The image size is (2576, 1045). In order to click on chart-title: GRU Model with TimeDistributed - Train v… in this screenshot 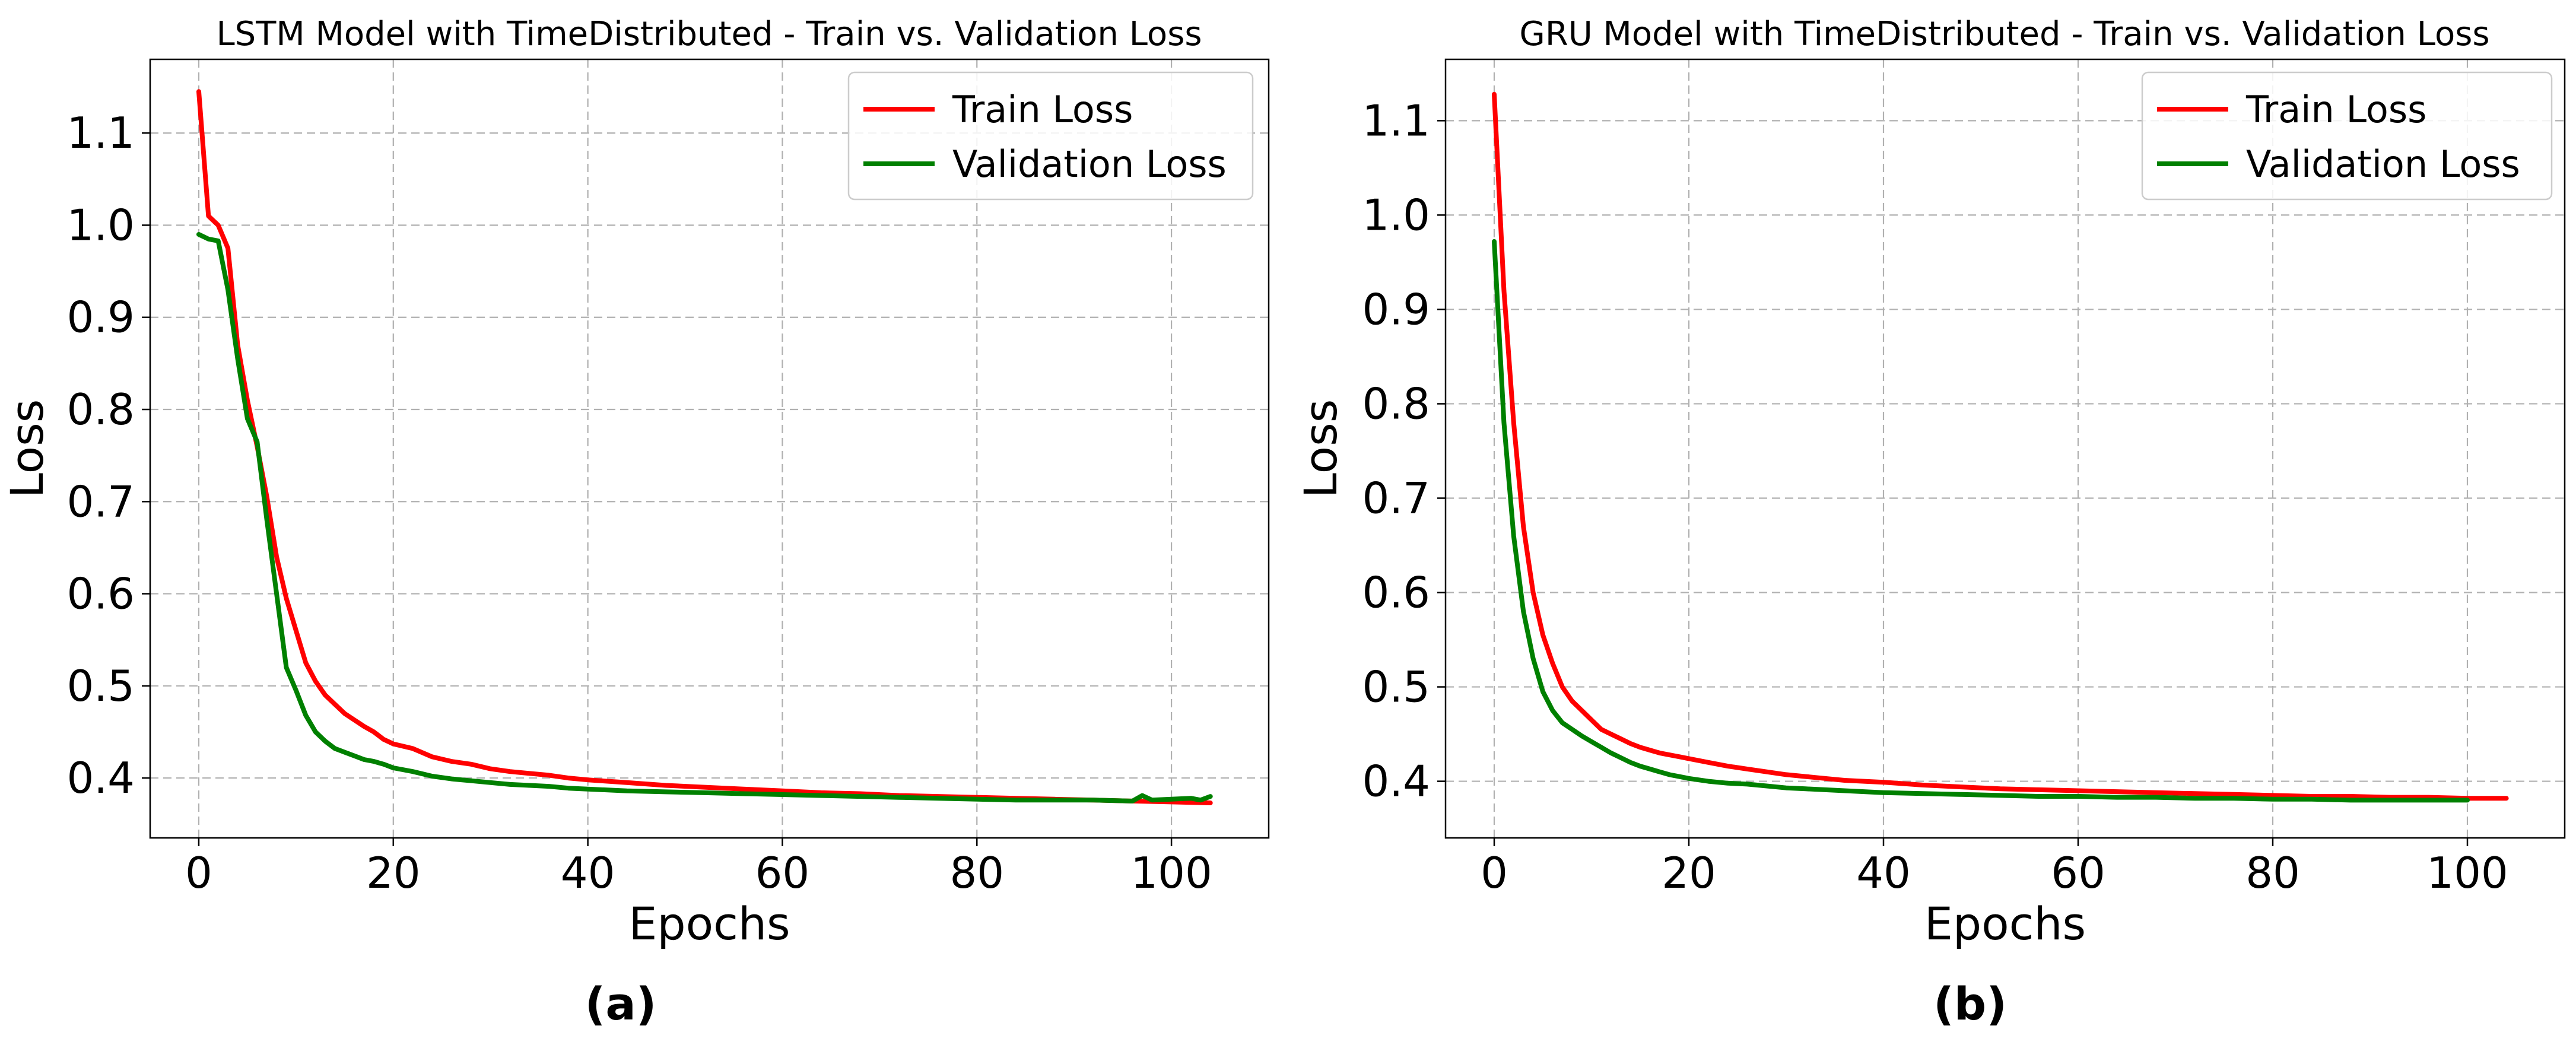, I will do `click(2004, 34)`.